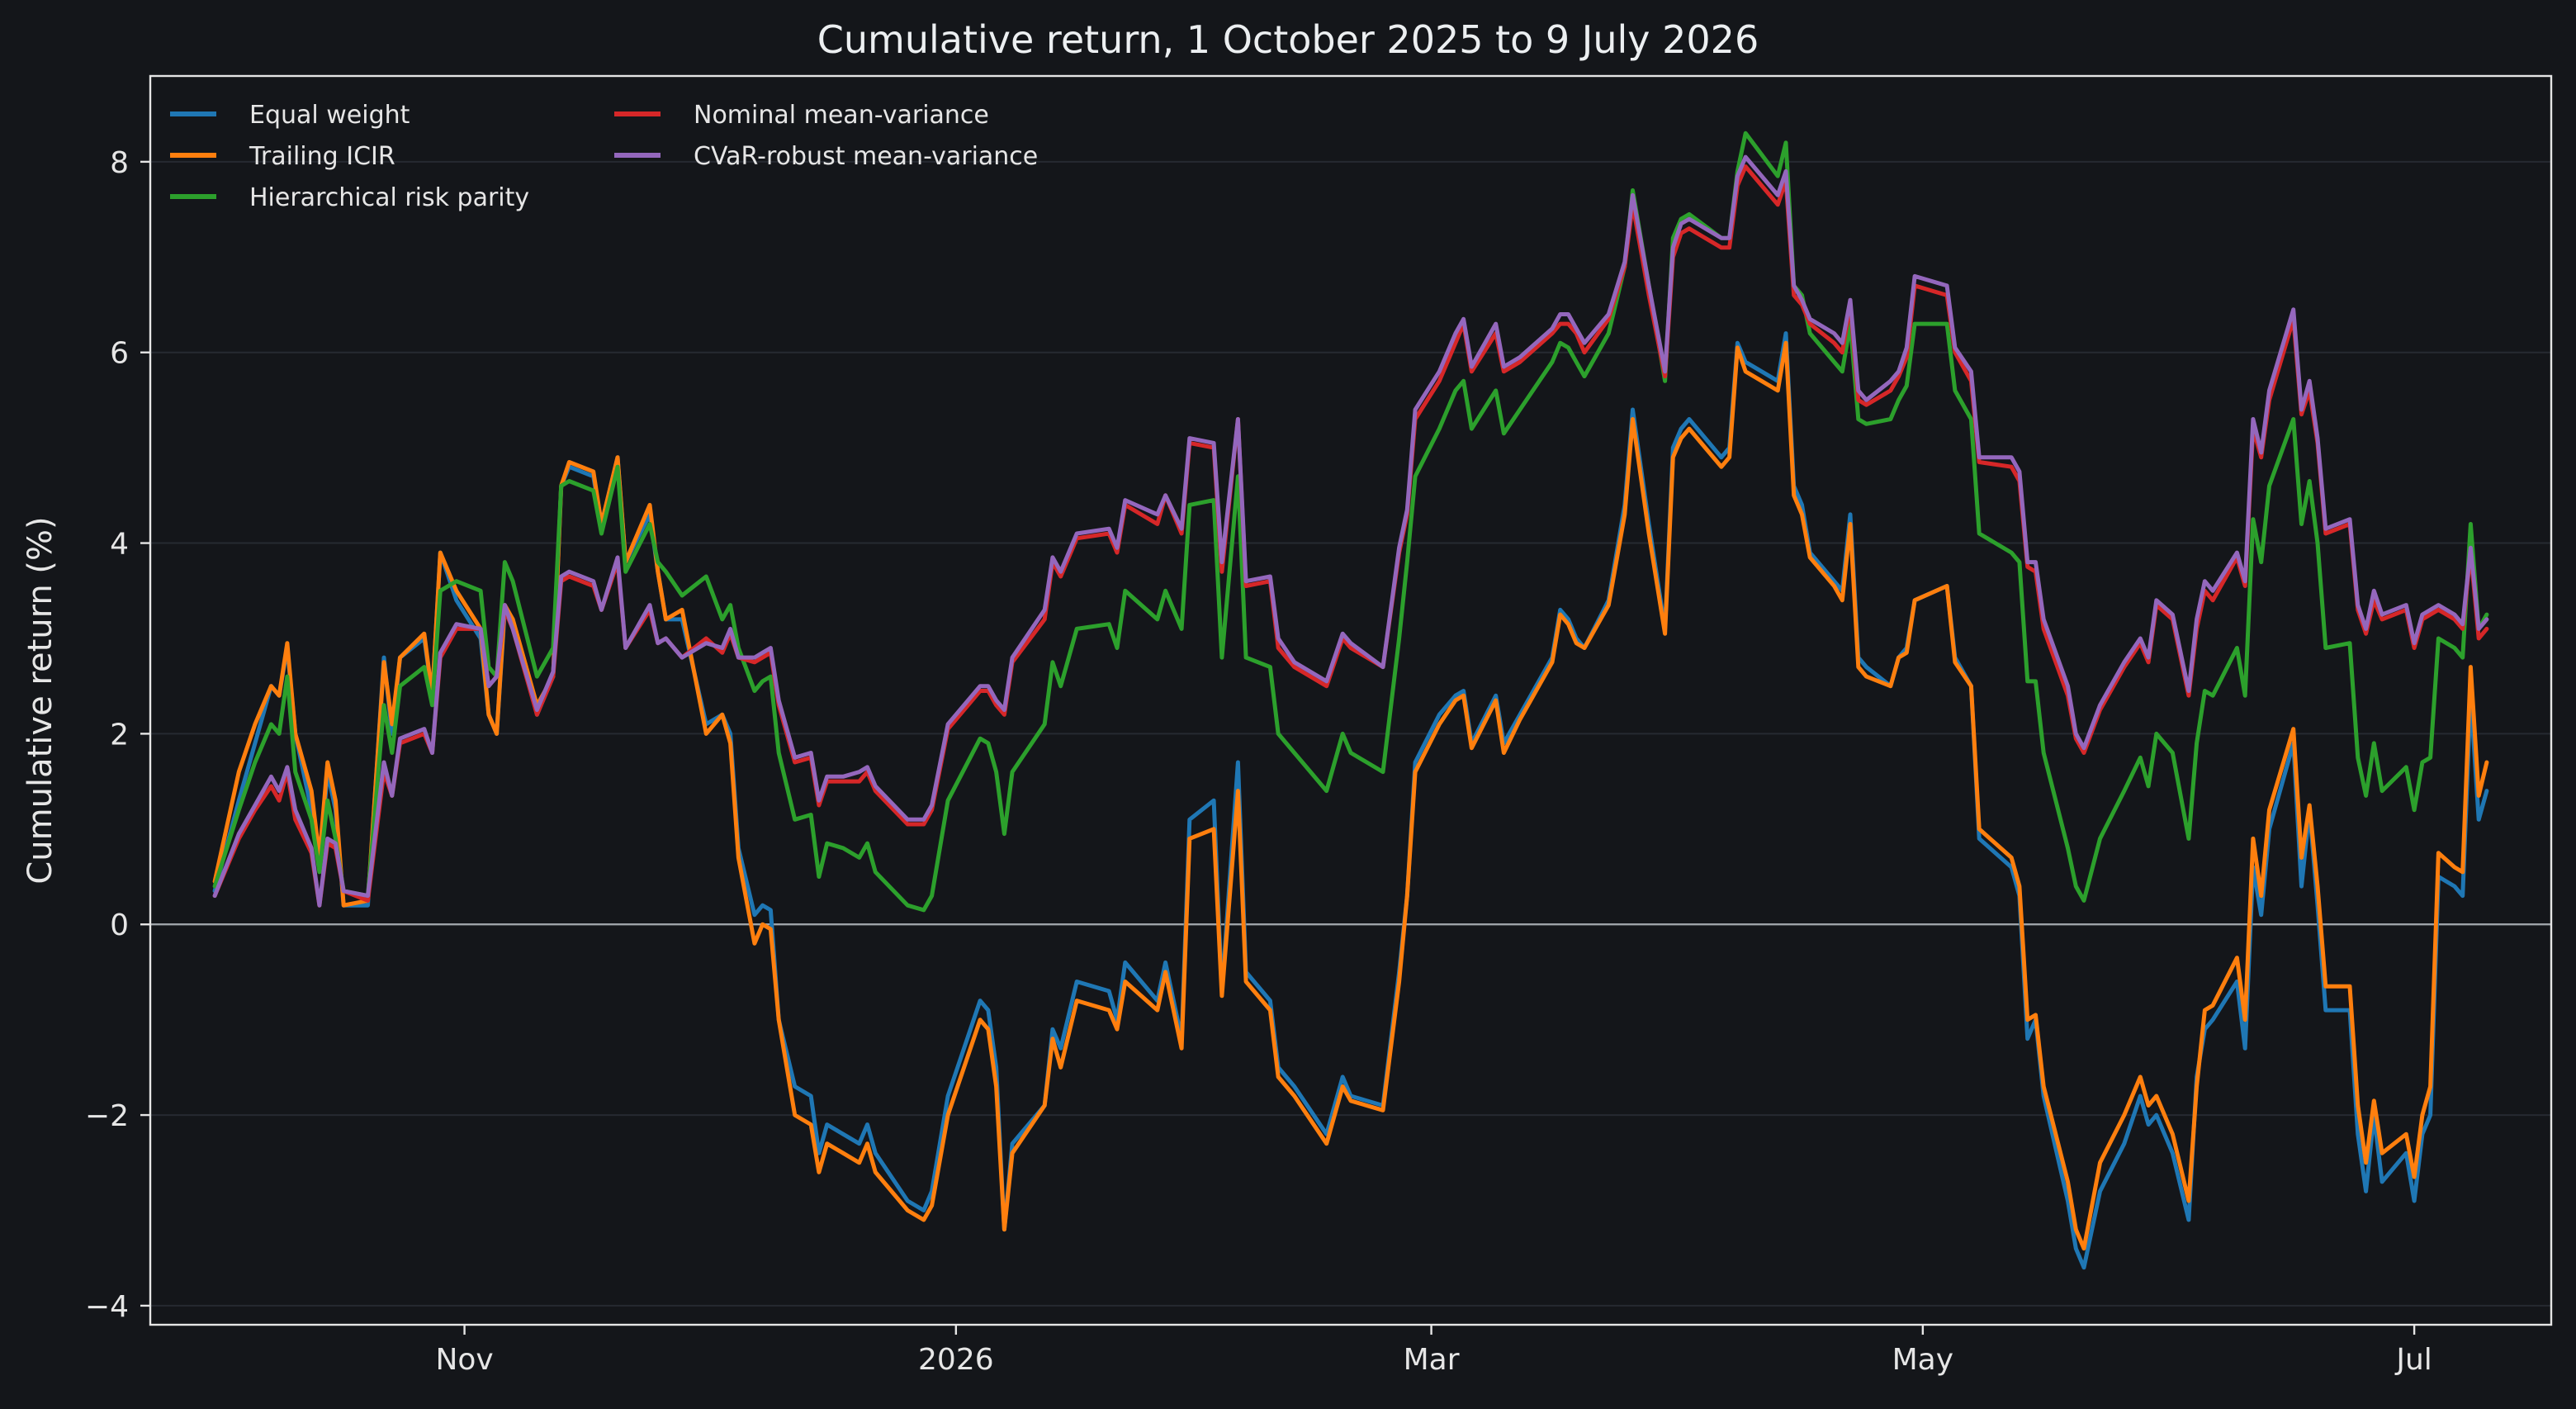 This screenshot has height=1409, width=2576. I want to click on x-tick-label: 2026, so click(956, 1360).